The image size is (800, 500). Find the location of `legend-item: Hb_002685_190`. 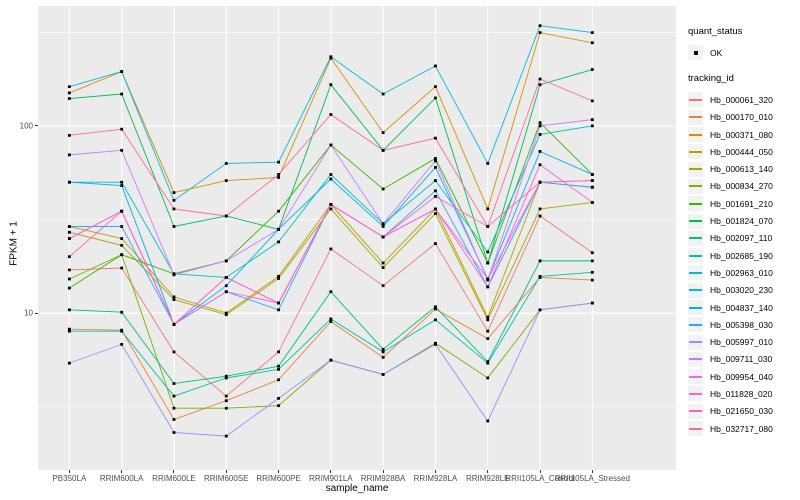

legend-item: Hb_002685_190 is located at coordinates (743, 255).